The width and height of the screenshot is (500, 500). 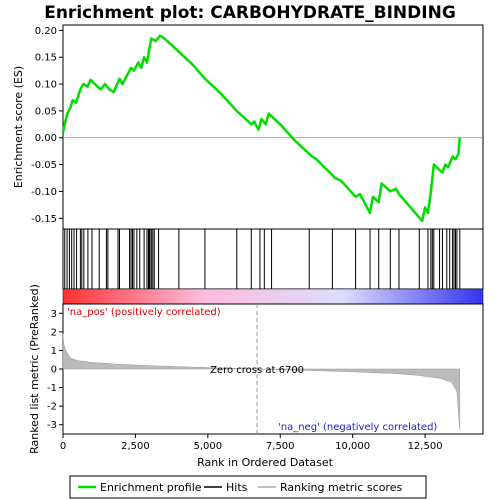 I want to click on legend-box, so click(x=248, y=487).